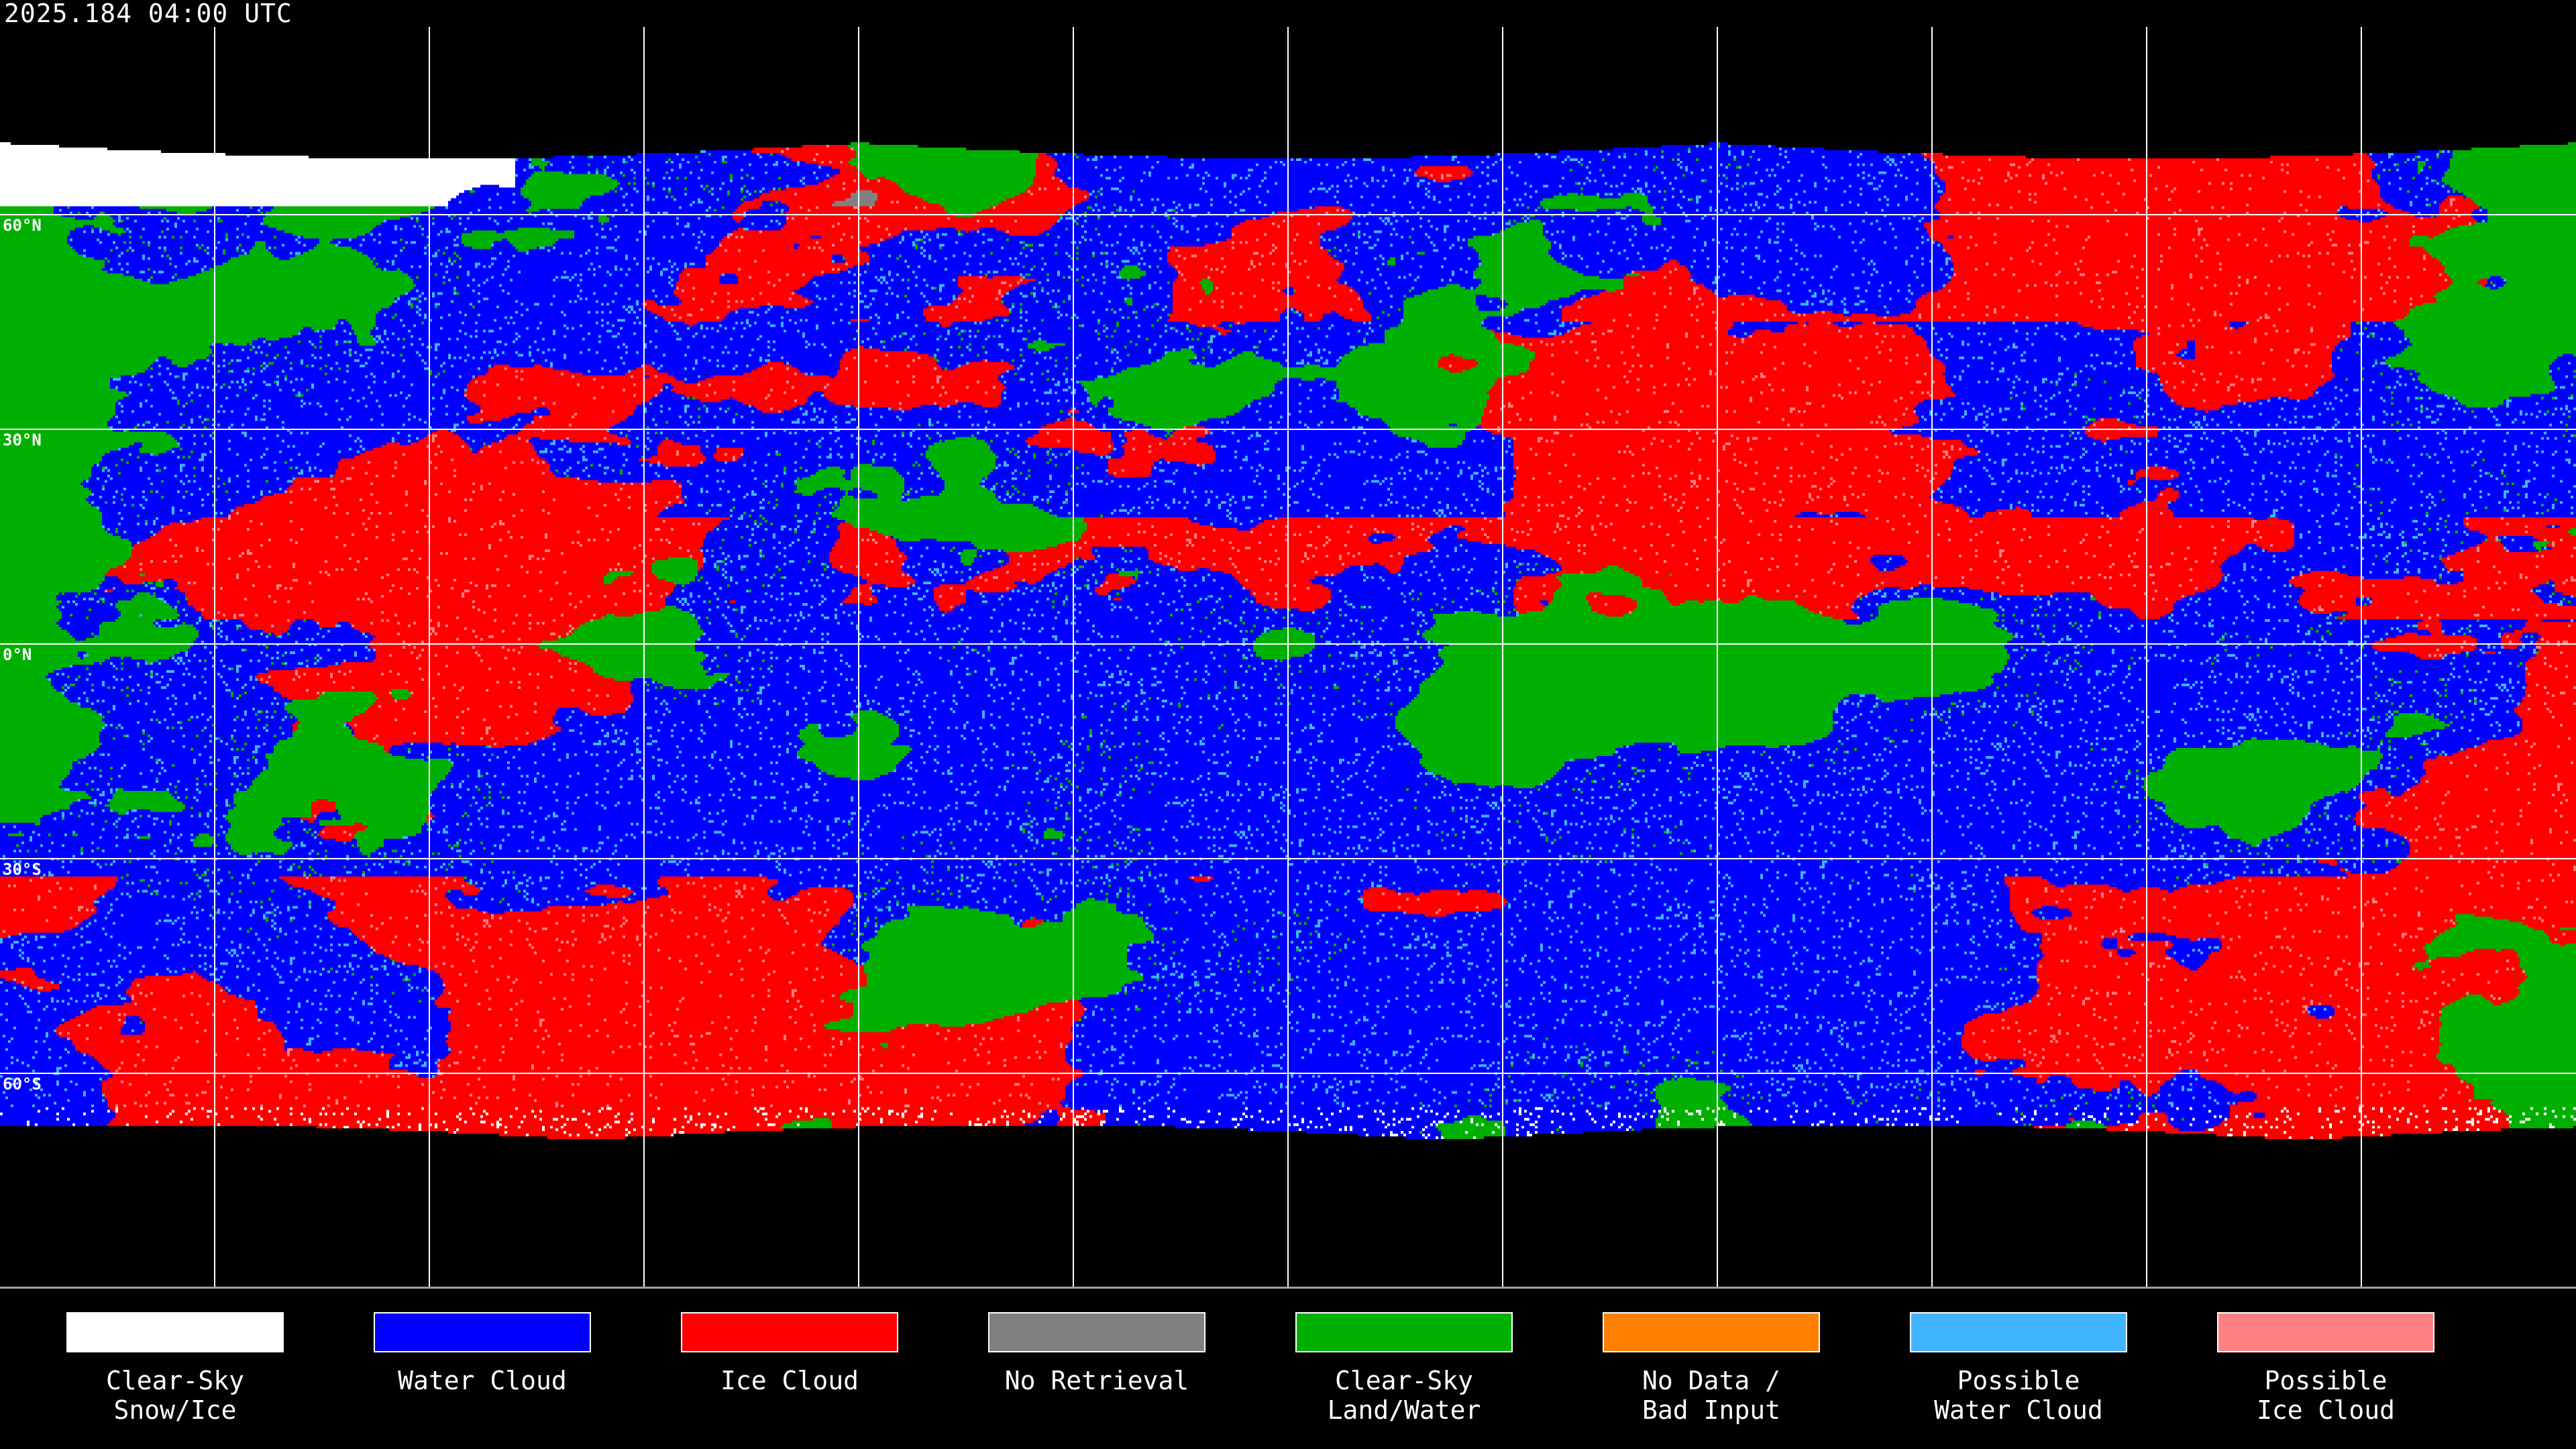 The width and height of the screenshot is (2576, 1449). I want to click on legend-label: Possible Ice Cloud, so click(2326, 1395).